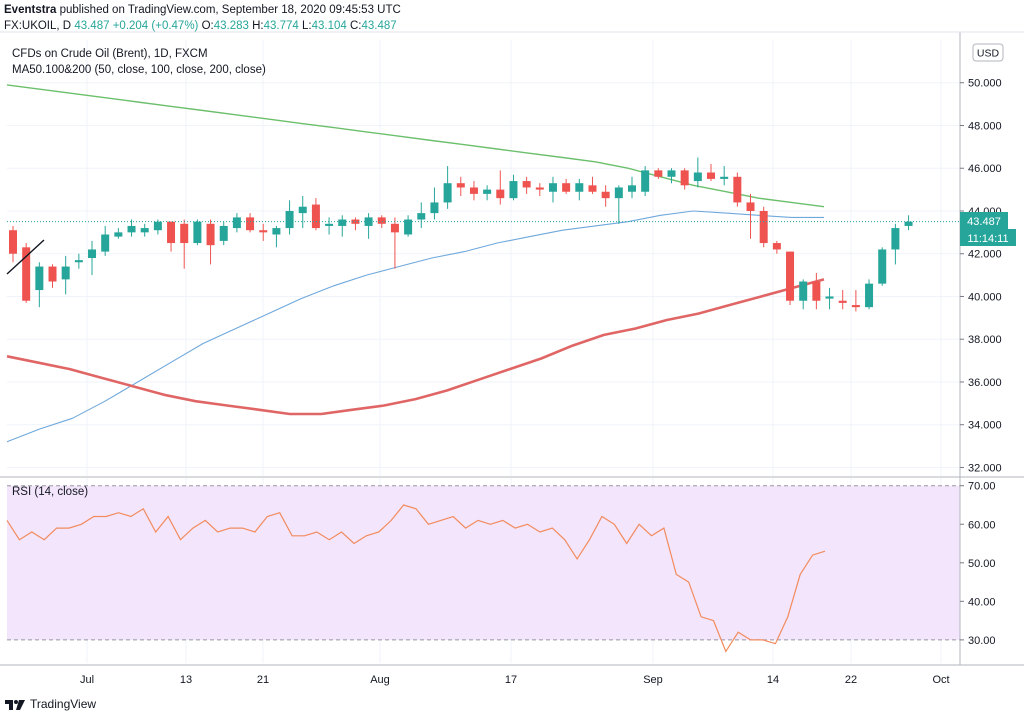  I want to click on countdown-timer: 11:14:11, so click(987, 239).